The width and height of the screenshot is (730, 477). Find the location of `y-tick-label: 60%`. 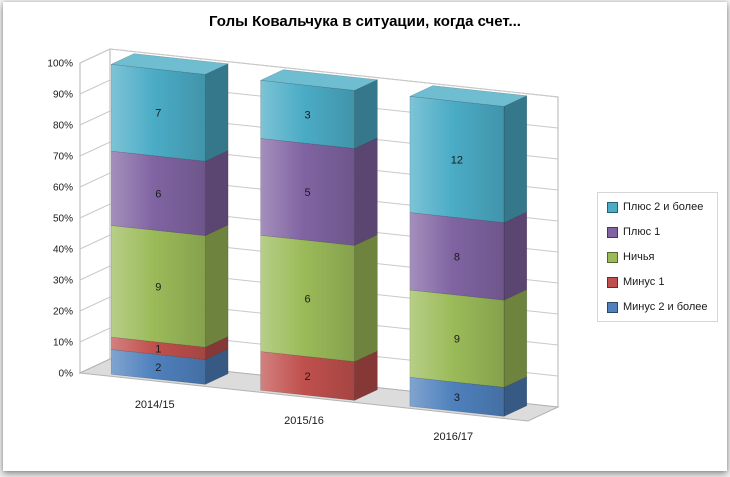

y-tick-label: 60% is located at coordinates (63, 188).